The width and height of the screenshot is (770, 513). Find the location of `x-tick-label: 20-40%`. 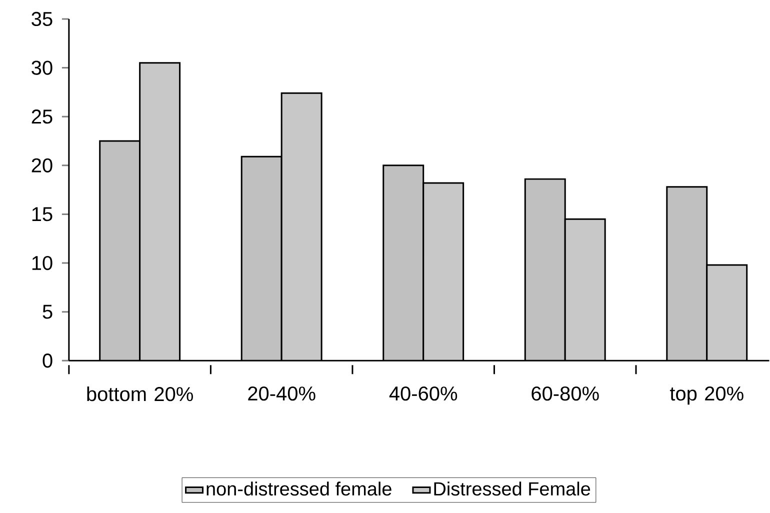

x-tick-label: 20-40% is located at coordinates (282, 393).